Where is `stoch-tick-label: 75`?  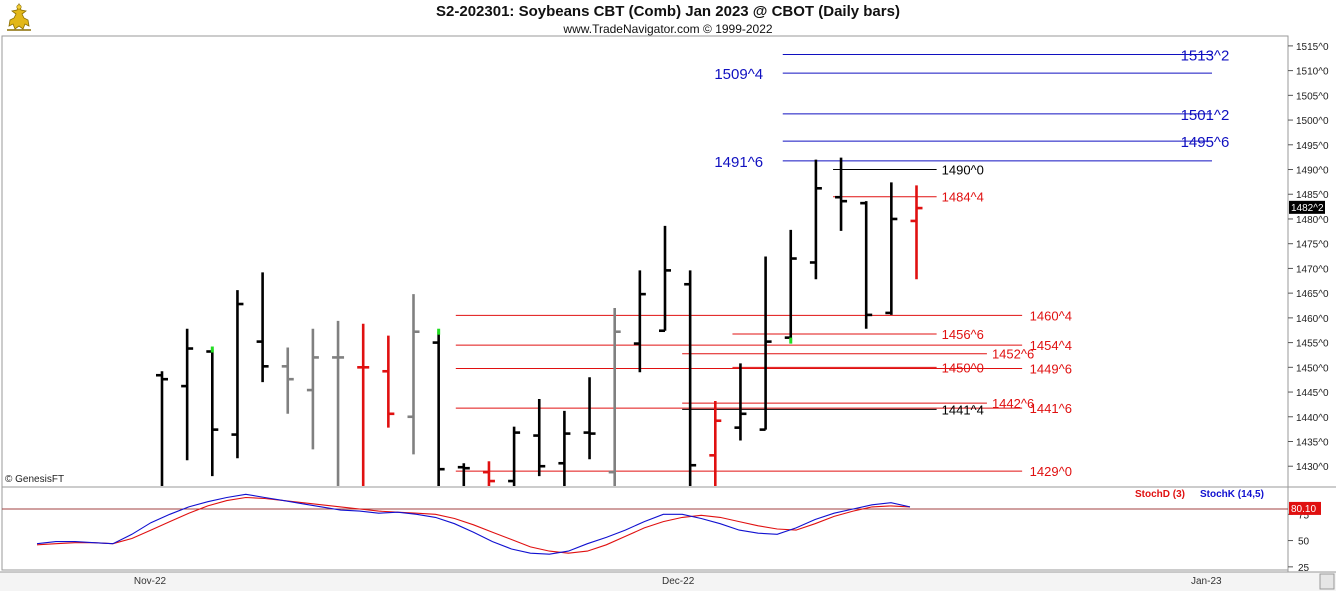
stoch-tick-label: 75 is located at coordinates (1304, 515).